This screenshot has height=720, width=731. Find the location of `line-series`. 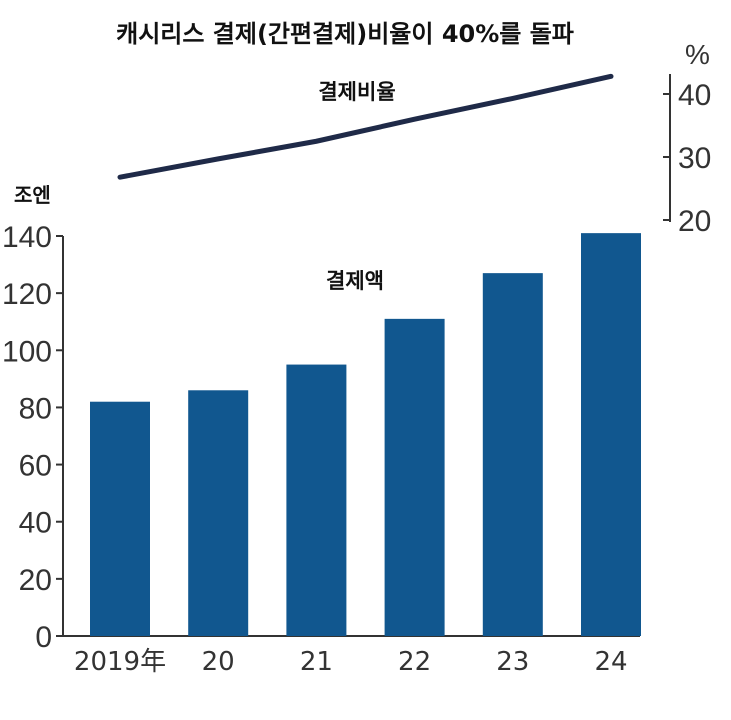

line-series is located at coordinates (365, 126).